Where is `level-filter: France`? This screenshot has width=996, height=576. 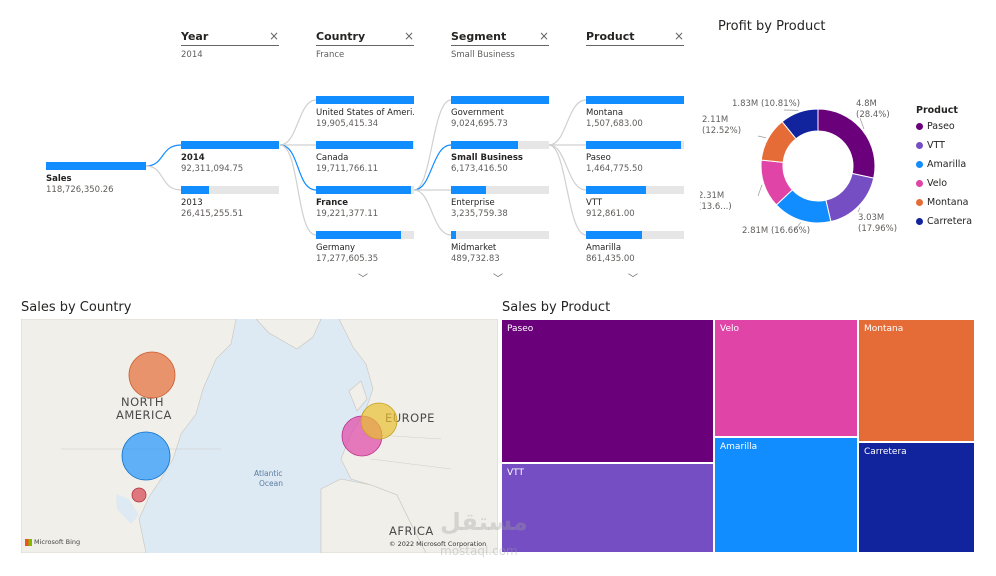
level-filter: France is located at coordinates (330, 55).